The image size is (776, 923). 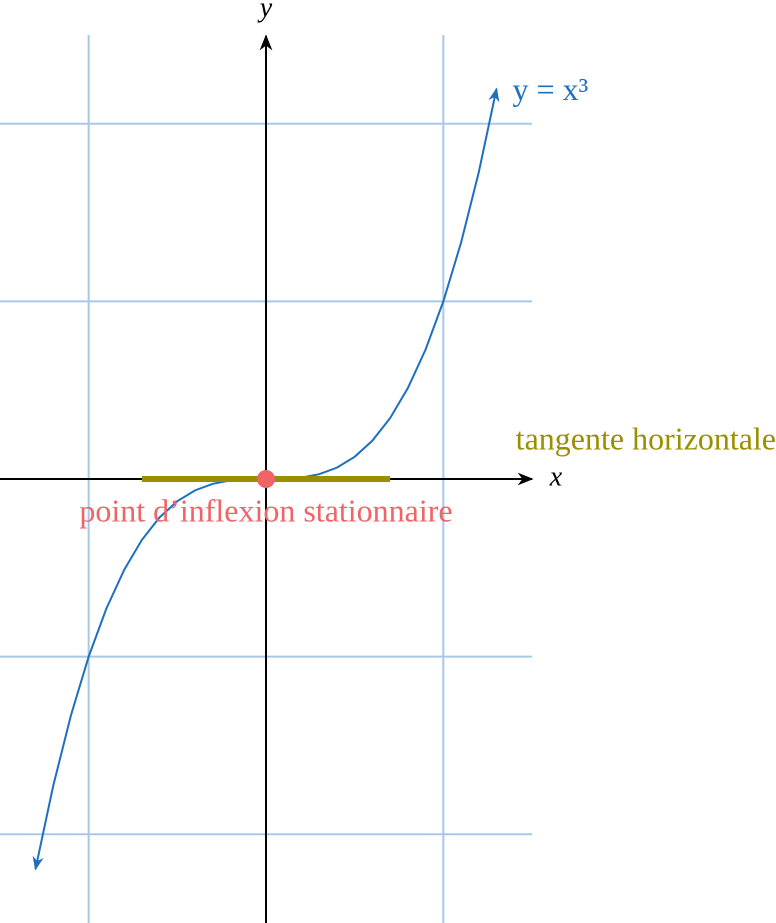 What do you see at coordinates (265, 510) in the screenshot?
I see `point-label: point d’inflexion stationnaire` at bounding box center [265, 510].